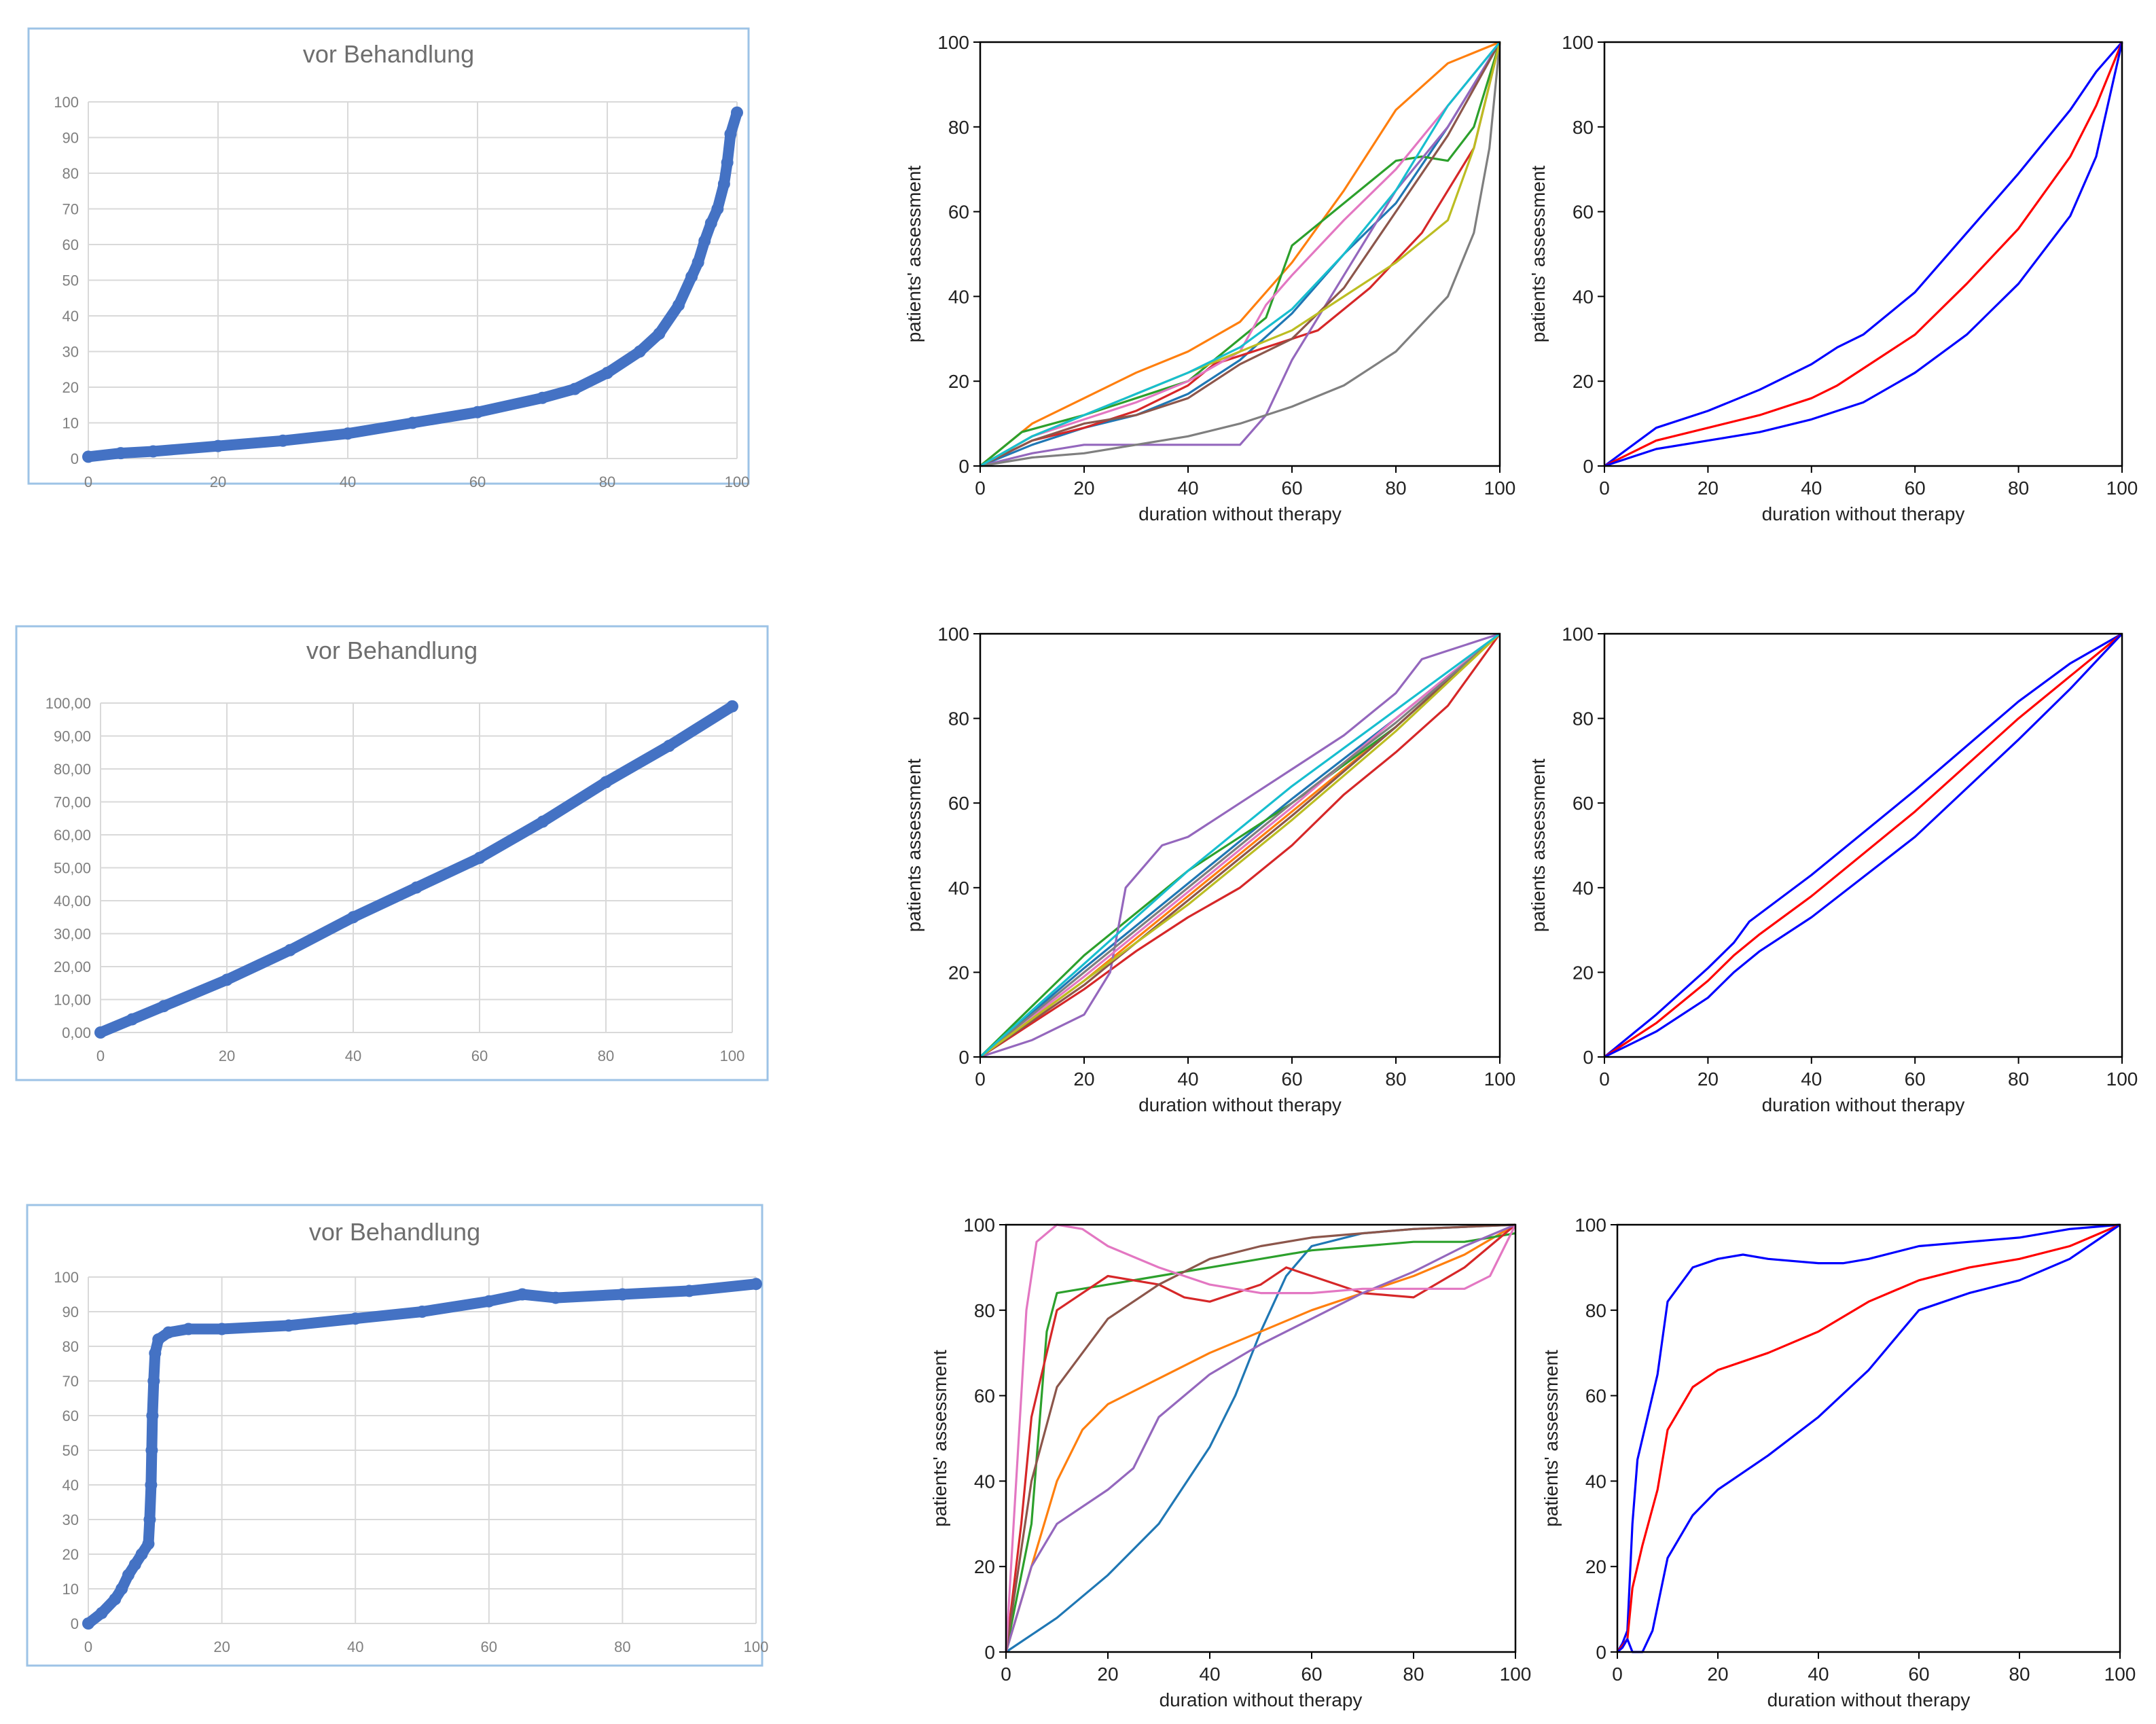  I want to click on x-tick-label: 60, so click(489, 1646).